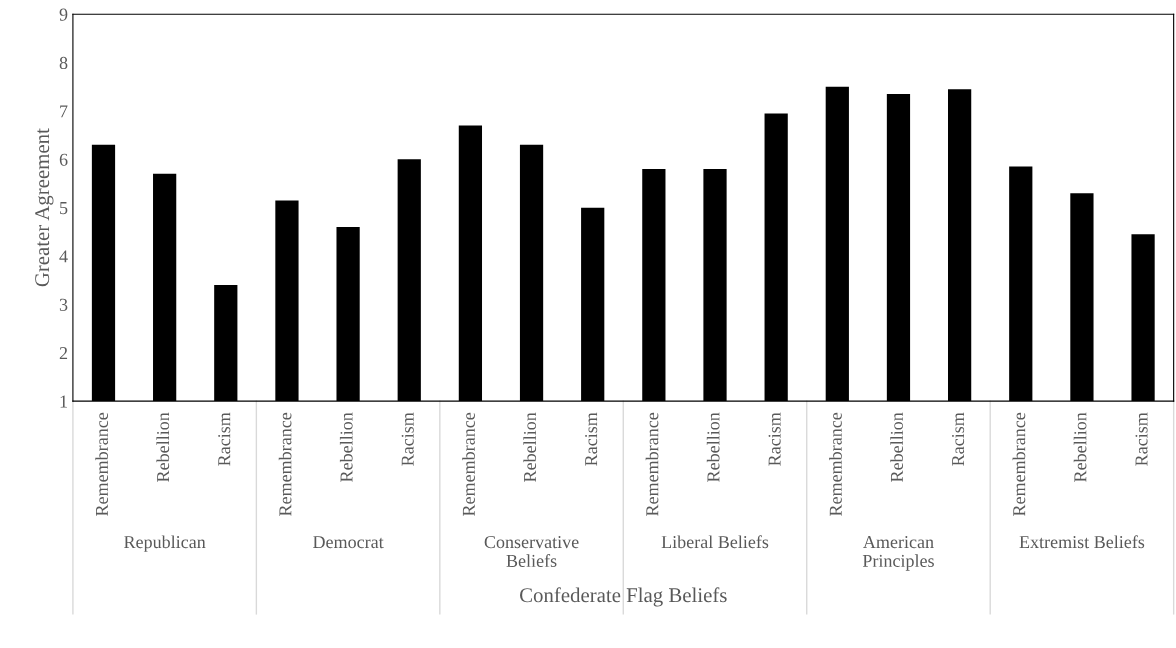 This screenshot has width=1176, height=648. Describe the element at coordinates (63, 256) in the screenshot. I see `y-tick-label: 4` at that location.